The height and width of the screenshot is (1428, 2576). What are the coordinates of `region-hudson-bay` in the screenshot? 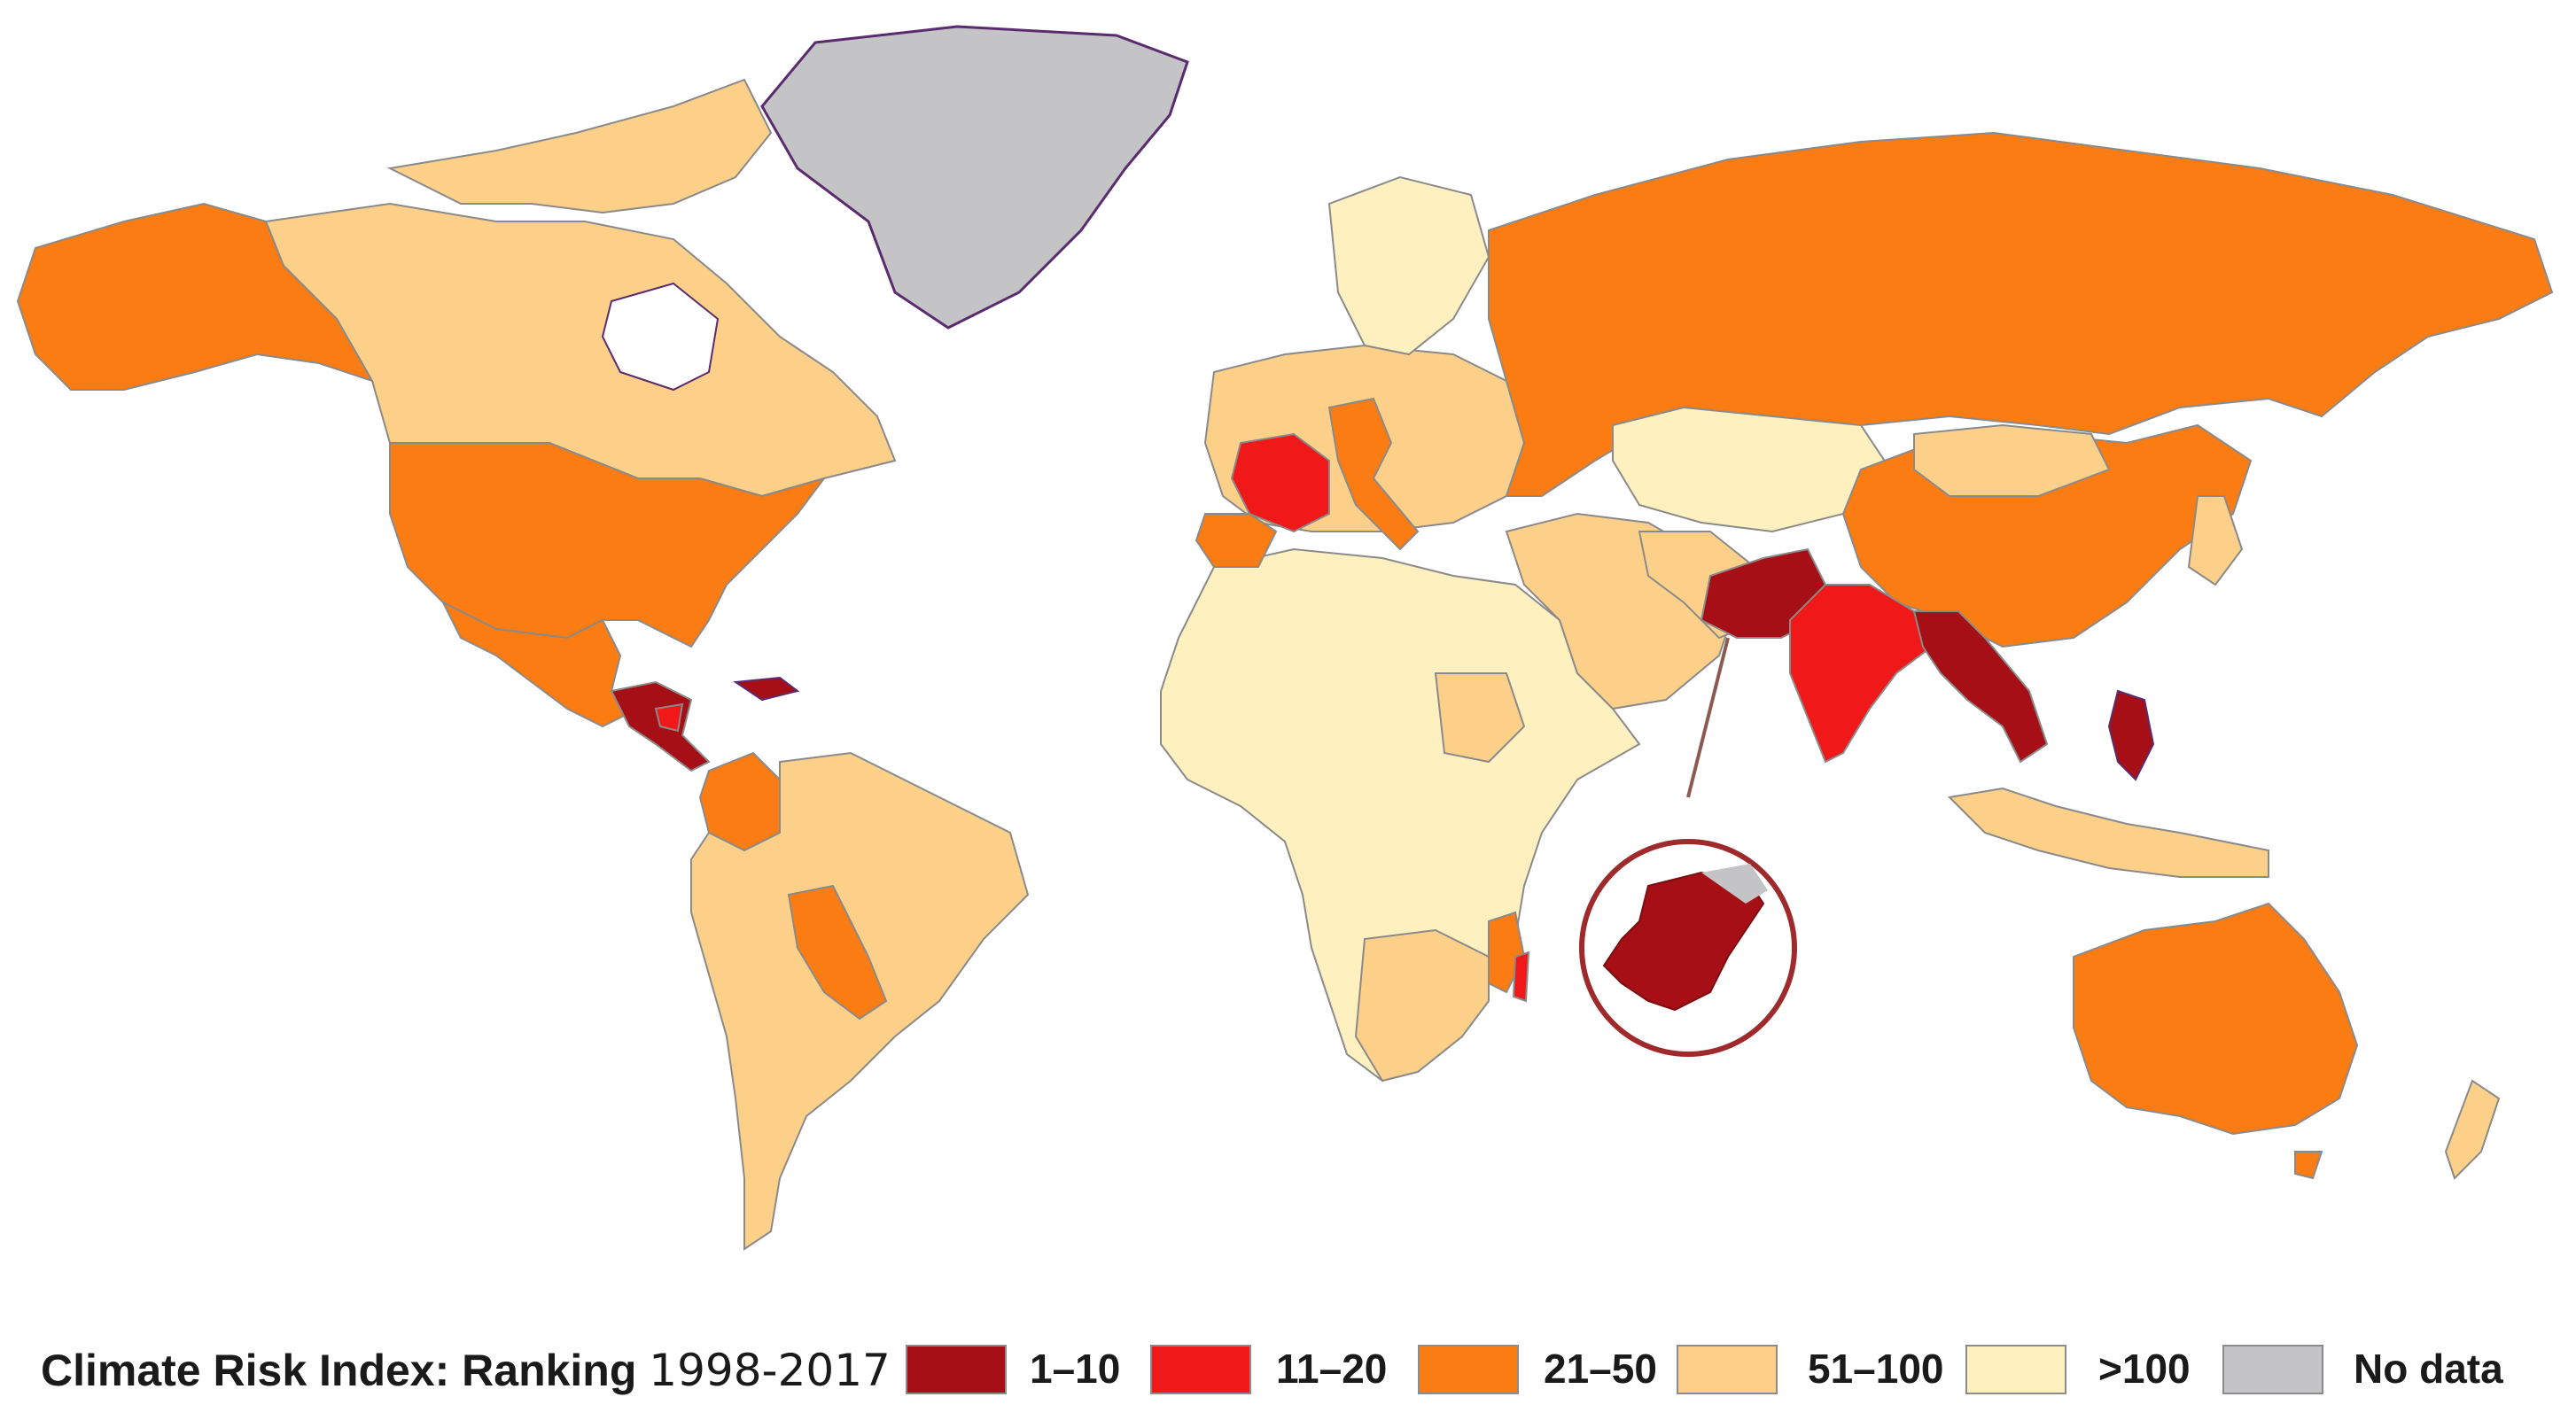 It's located at (660, 337).